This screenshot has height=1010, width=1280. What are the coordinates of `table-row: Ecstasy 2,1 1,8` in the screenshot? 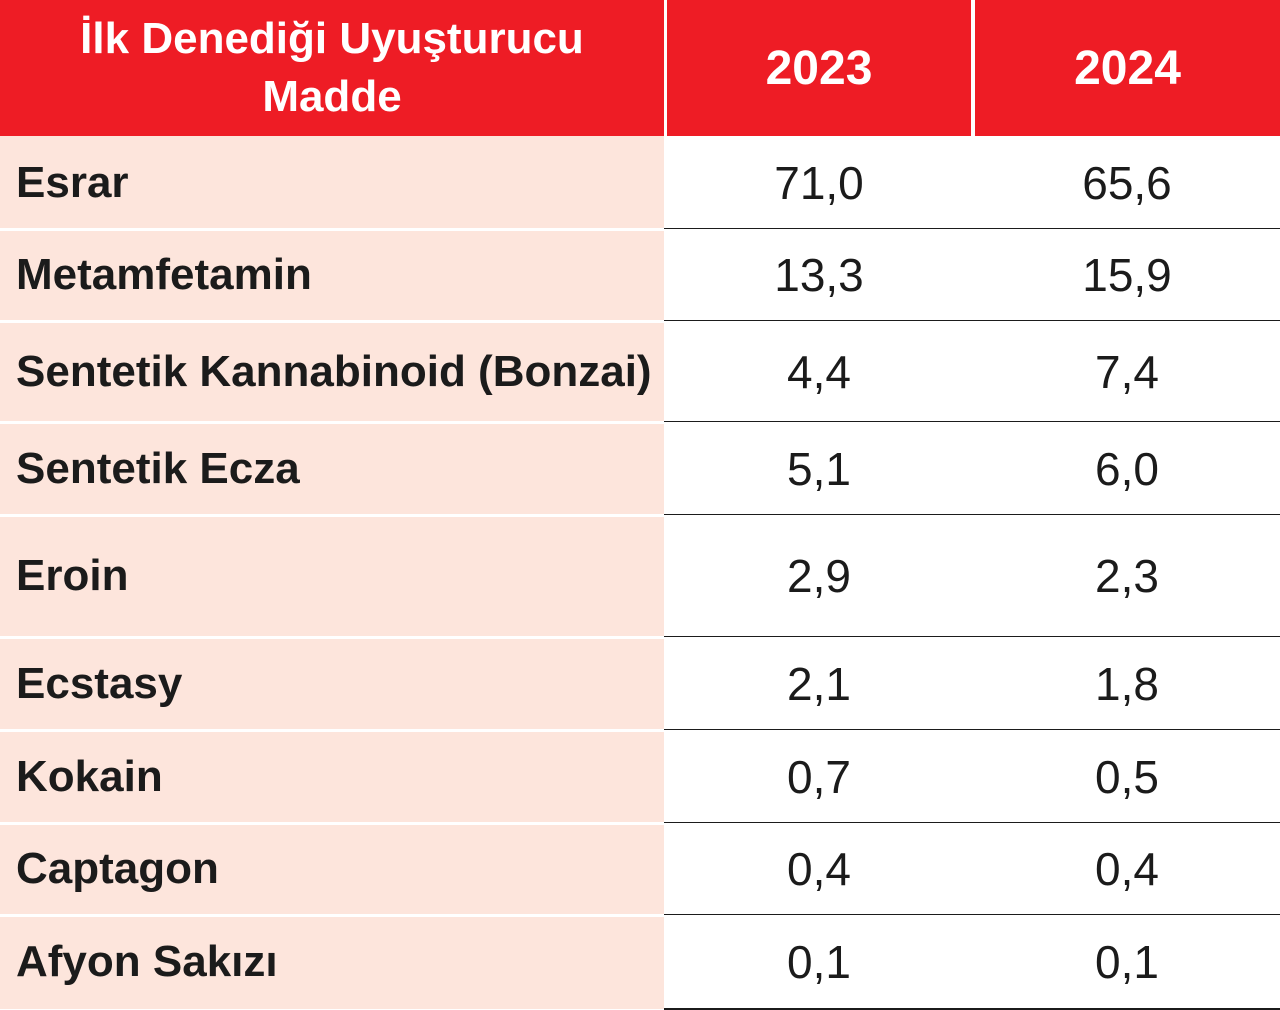 It's located at (640, 683).